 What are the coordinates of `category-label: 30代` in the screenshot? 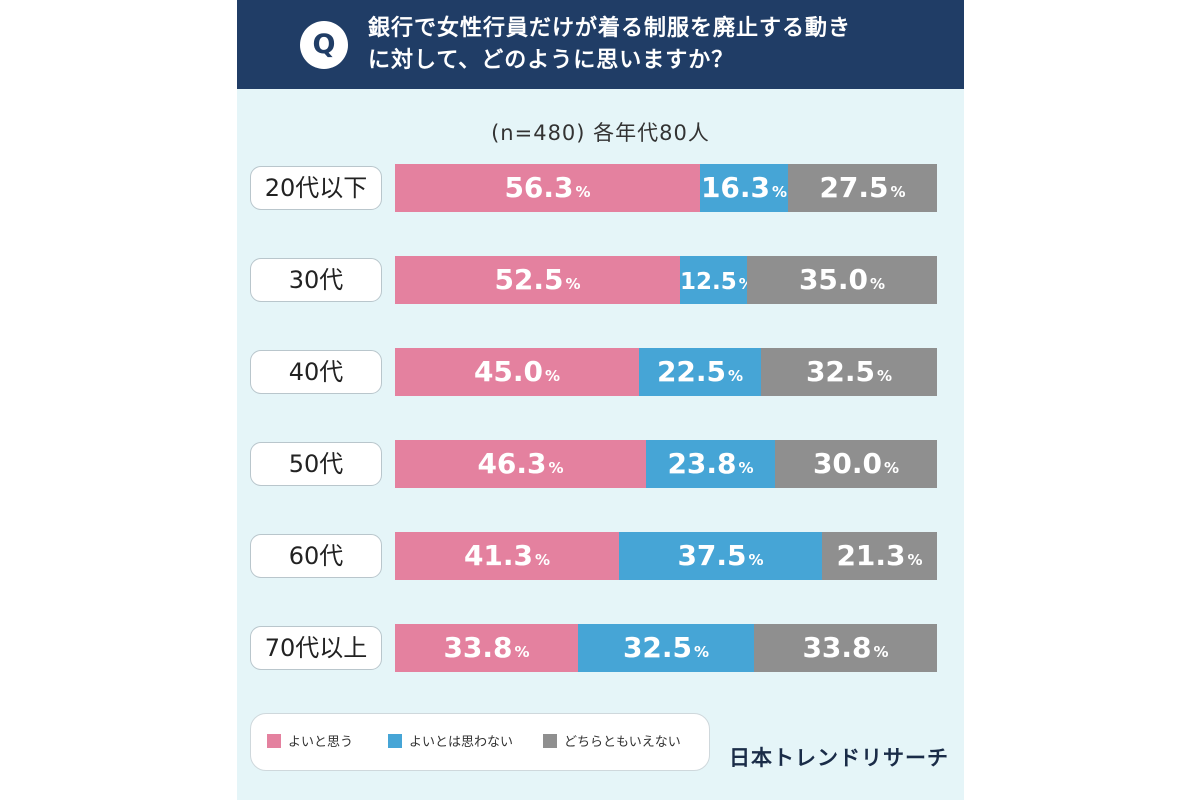 It's located at (316, 280).